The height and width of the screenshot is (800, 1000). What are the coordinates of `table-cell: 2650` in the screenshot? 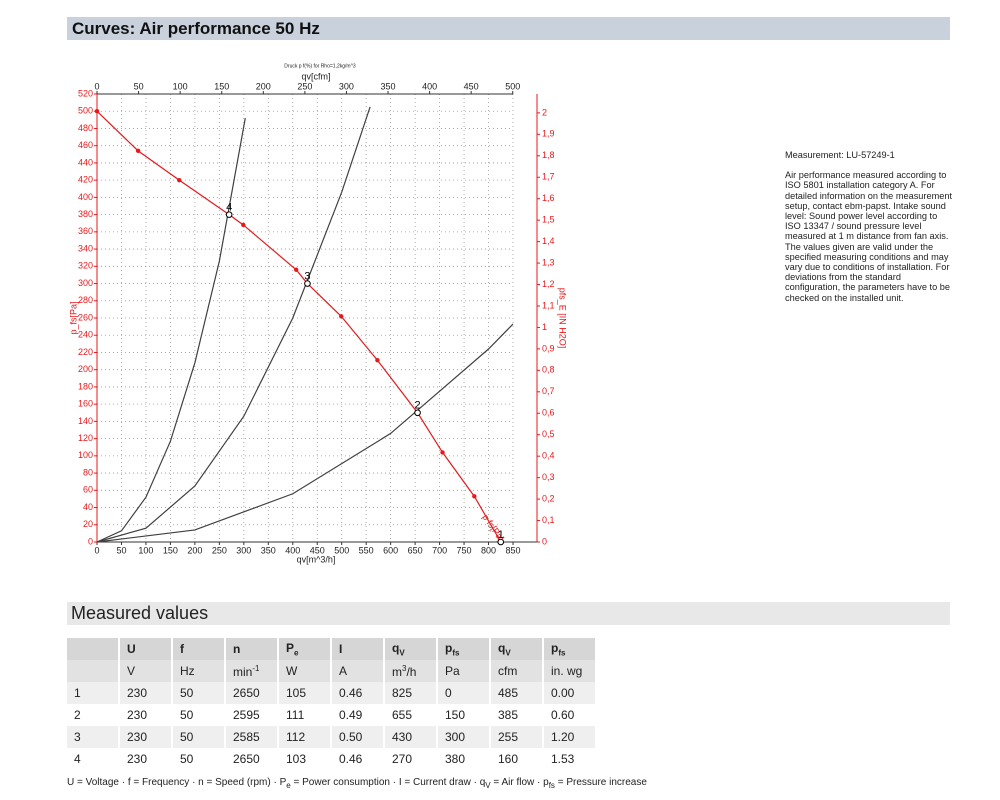 It's located at (252, 693).